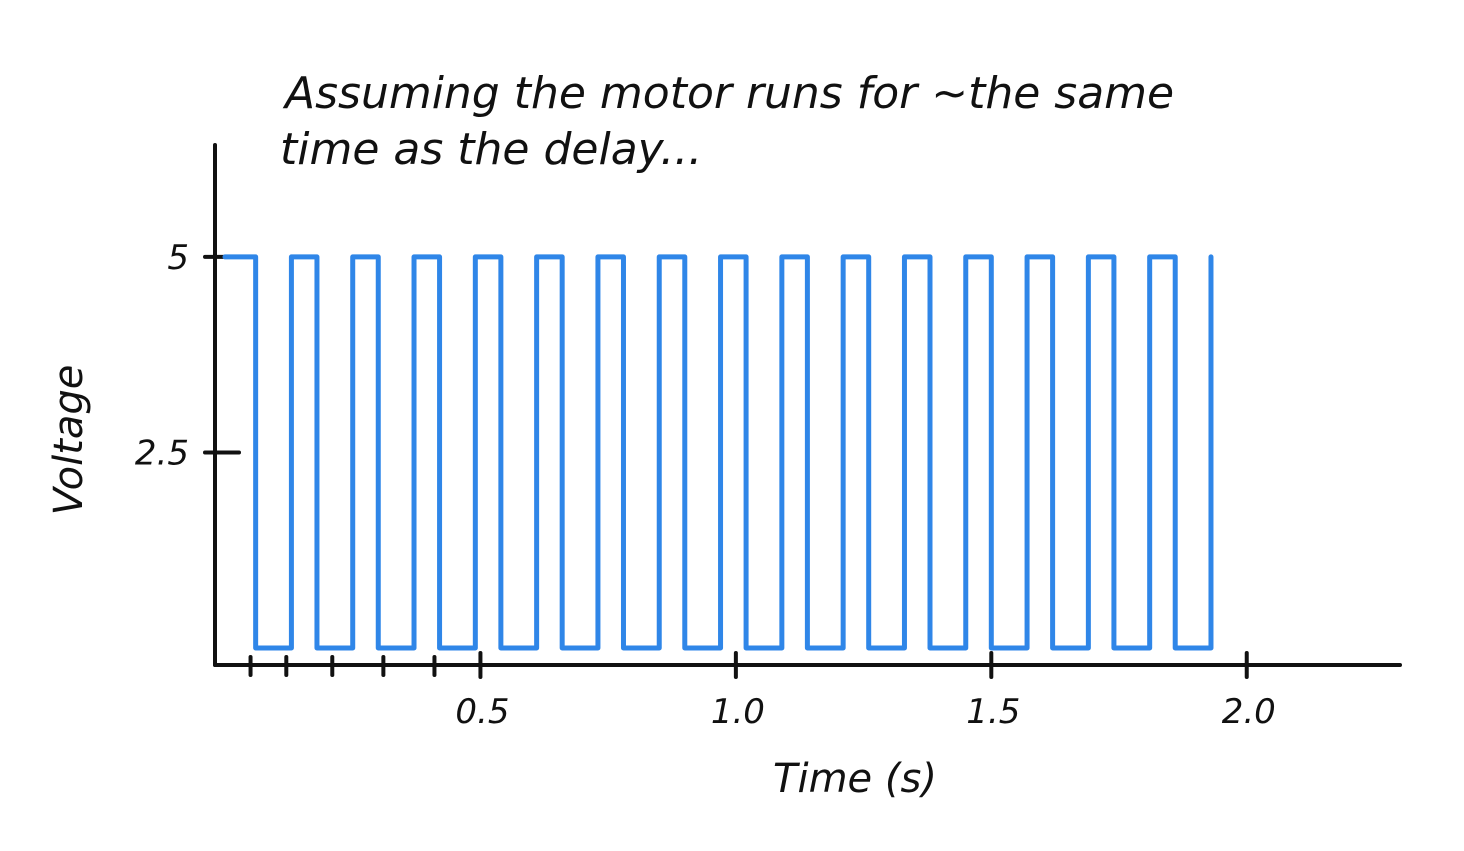 Image resolution: width=1464 pixels, height=851 pixels. Describe the element at coordinates (738, 712) in the screenshot. I see `x-tick-label: 1.0` at that location.